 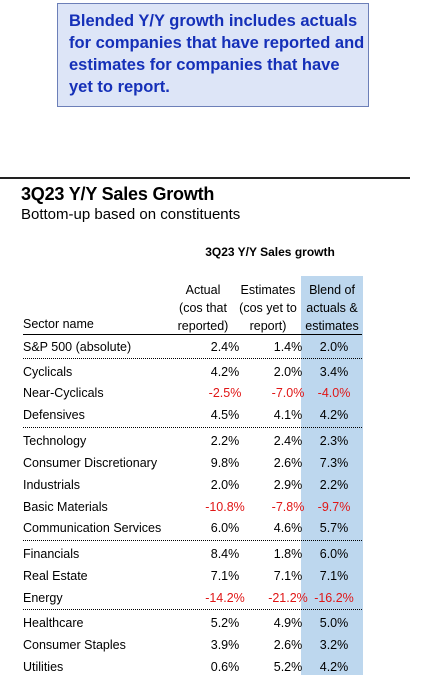 What do you see at coordinates (77, 347) in the screenshot?
I see `sector-label: S&P 500 (absolute)` at bounding box center [77, 347].